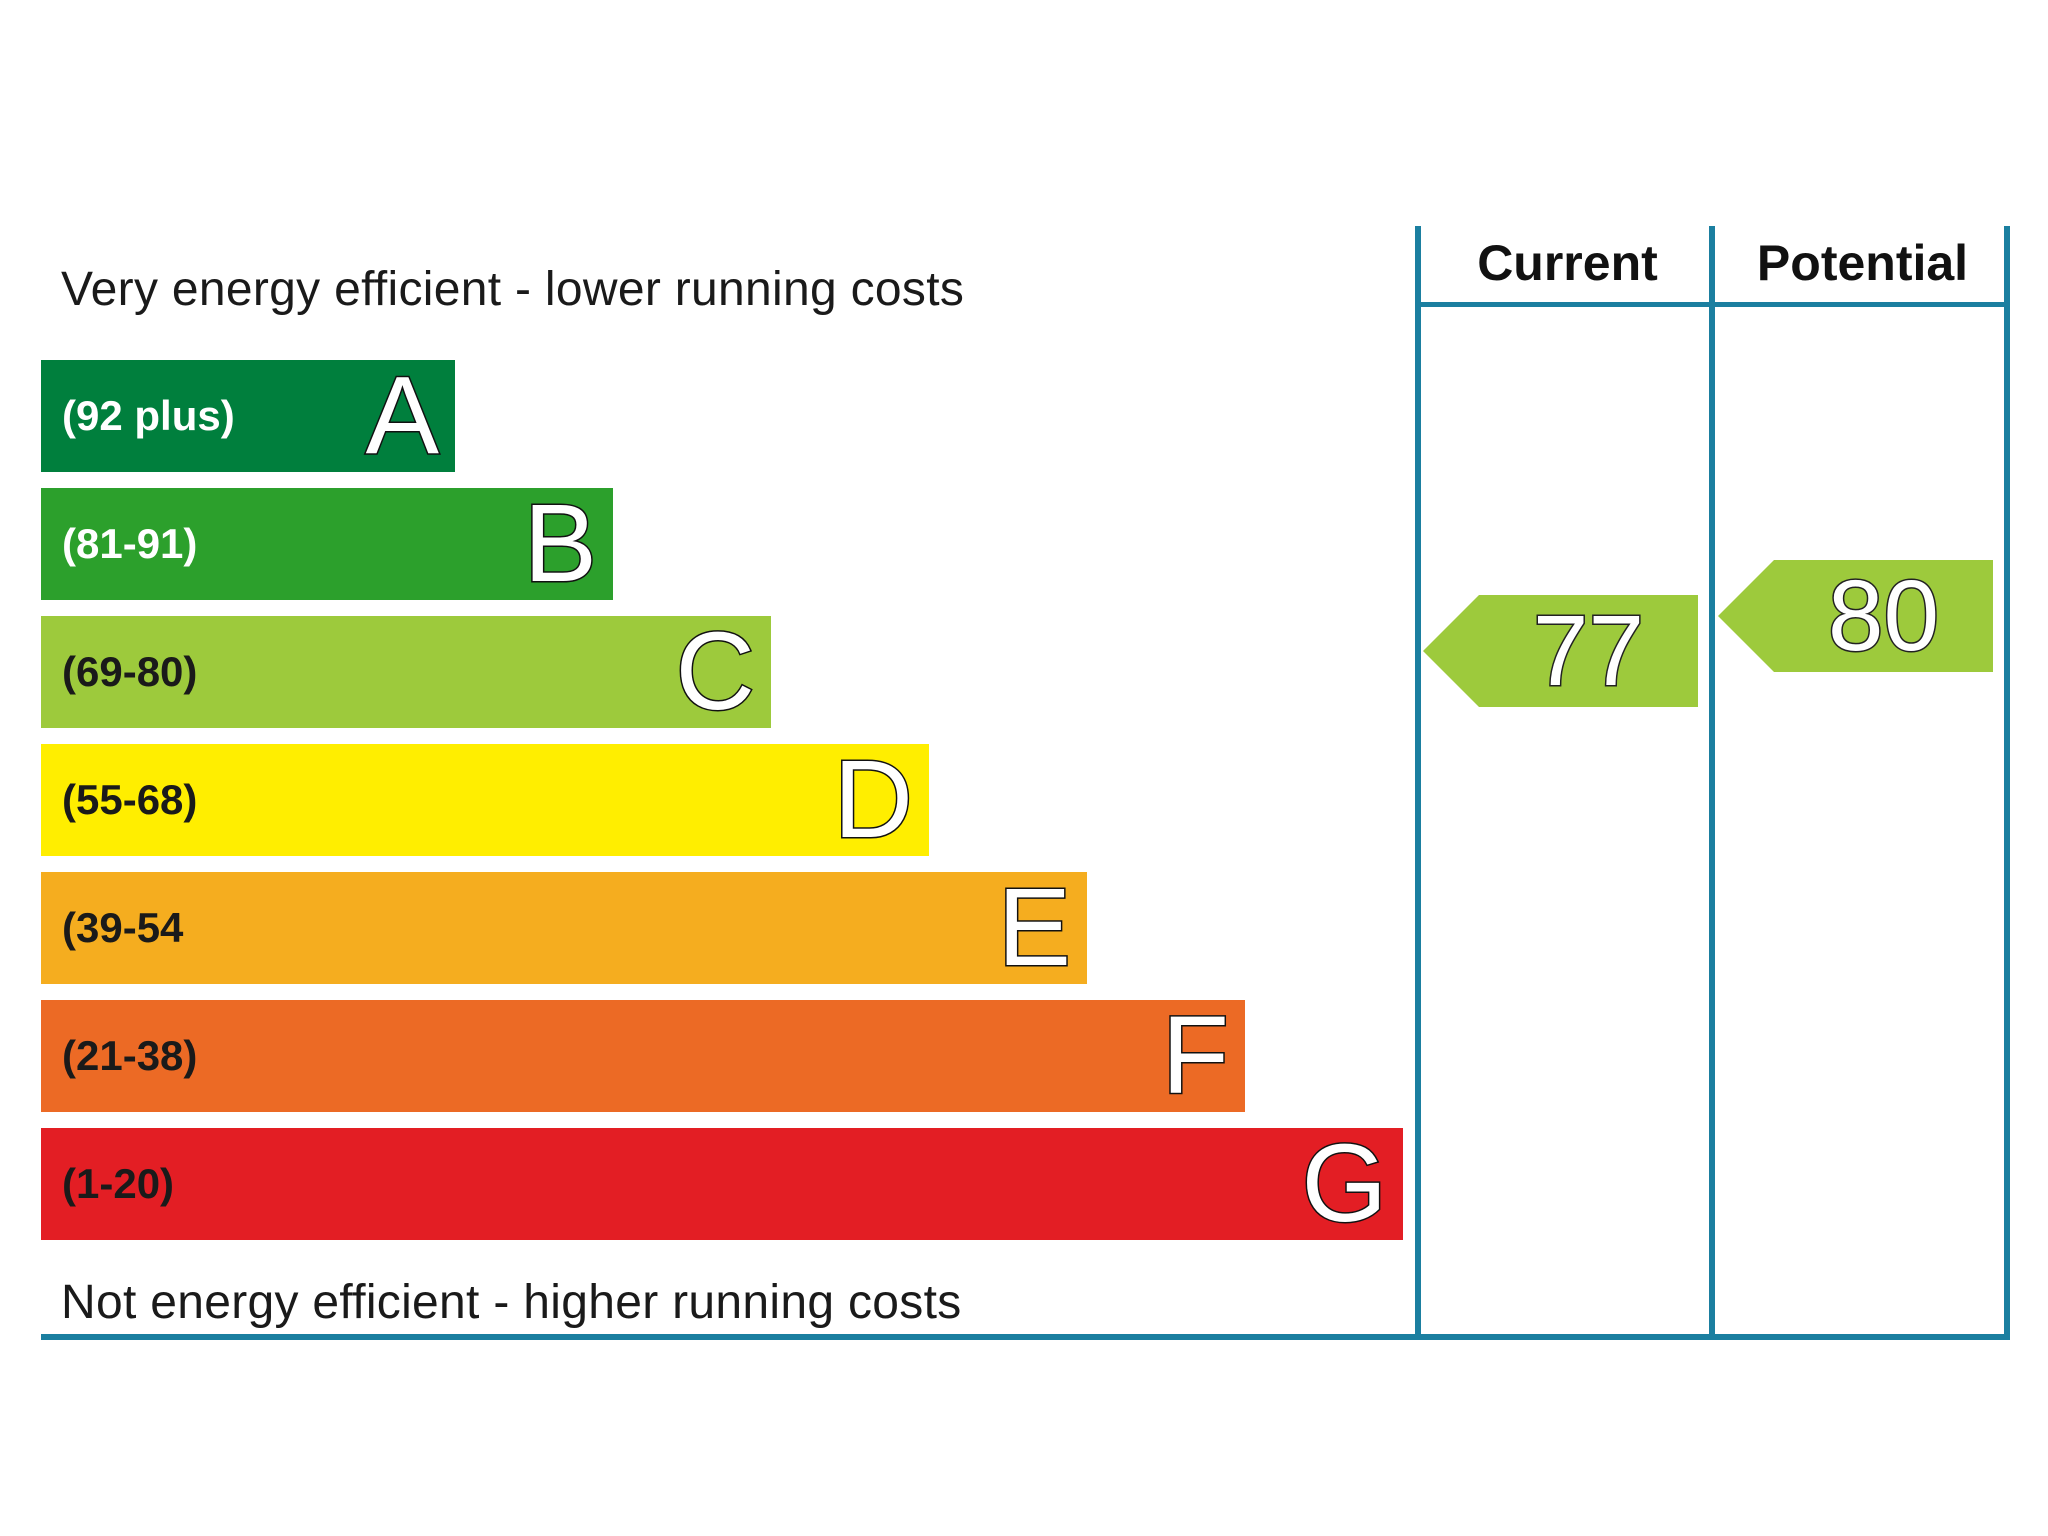  I want to click on column-header-potential: Potential, so click(1862, 263).